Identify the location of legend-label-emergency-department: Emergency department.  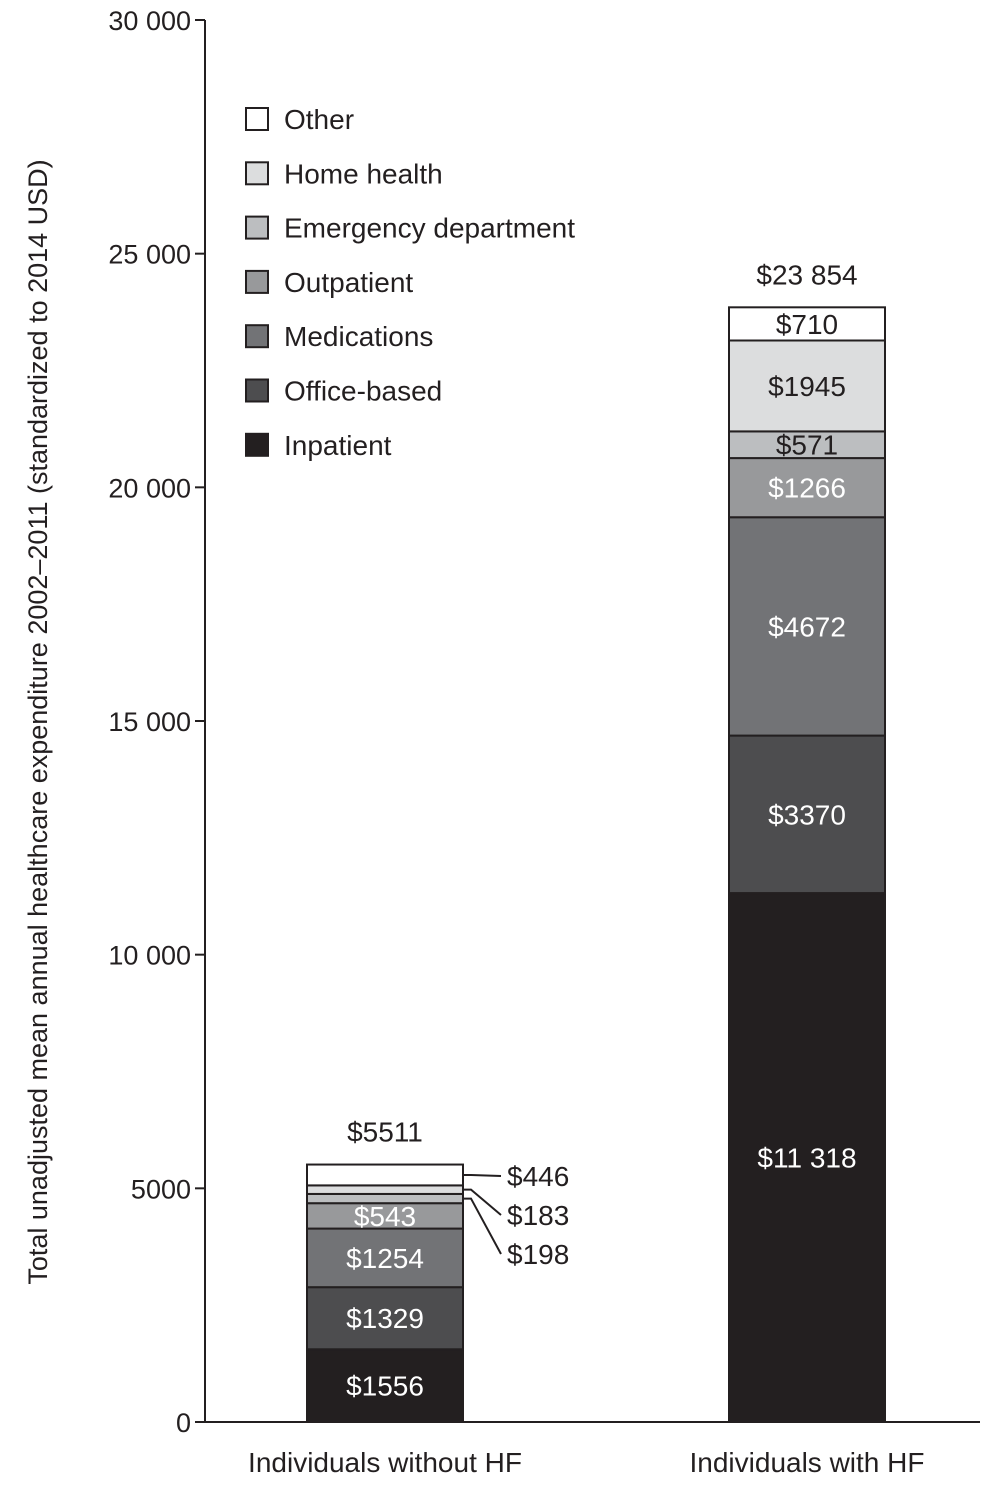
(429, 228).